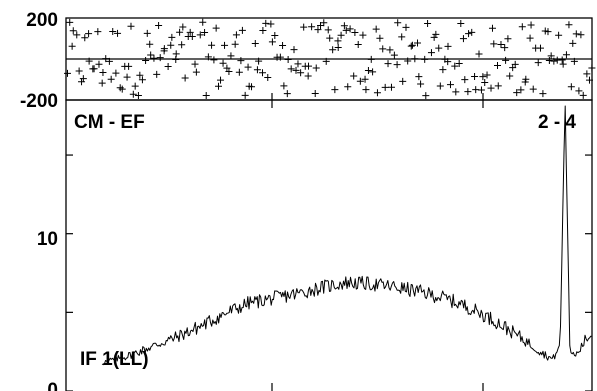  I want to click on phase-ytick-label-bottom: -200, so click(39, 101).